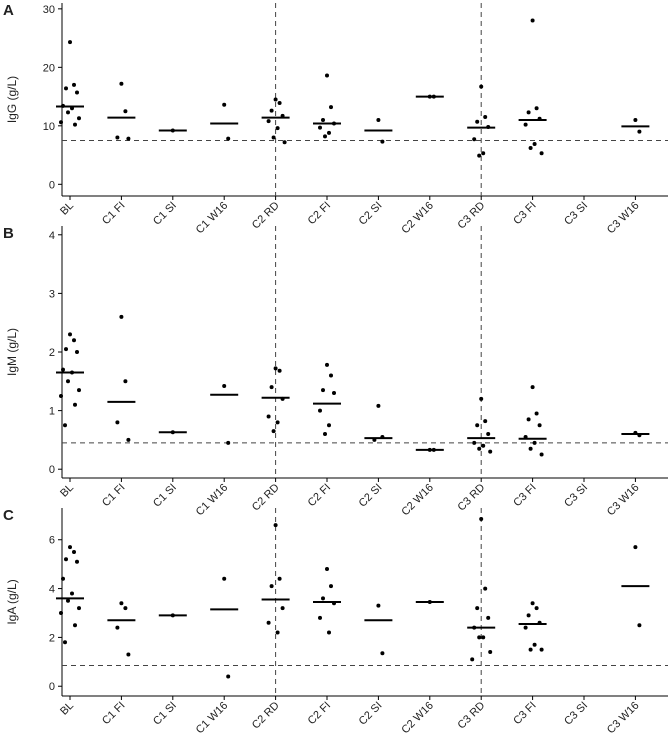 This screenshot has height=741, width=669. I want to click on y-axis-label: IgM (g/L), so click(12, 352).